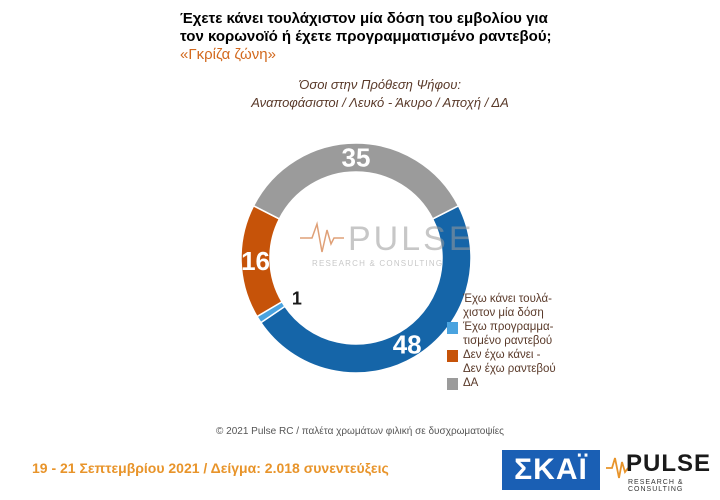 The width and height of the screenshot is (720, 500). What do you see at coordinates (407, 345) in the screenshot?
I see `label-vaccinated: 48` at bounding box center [407, 345].